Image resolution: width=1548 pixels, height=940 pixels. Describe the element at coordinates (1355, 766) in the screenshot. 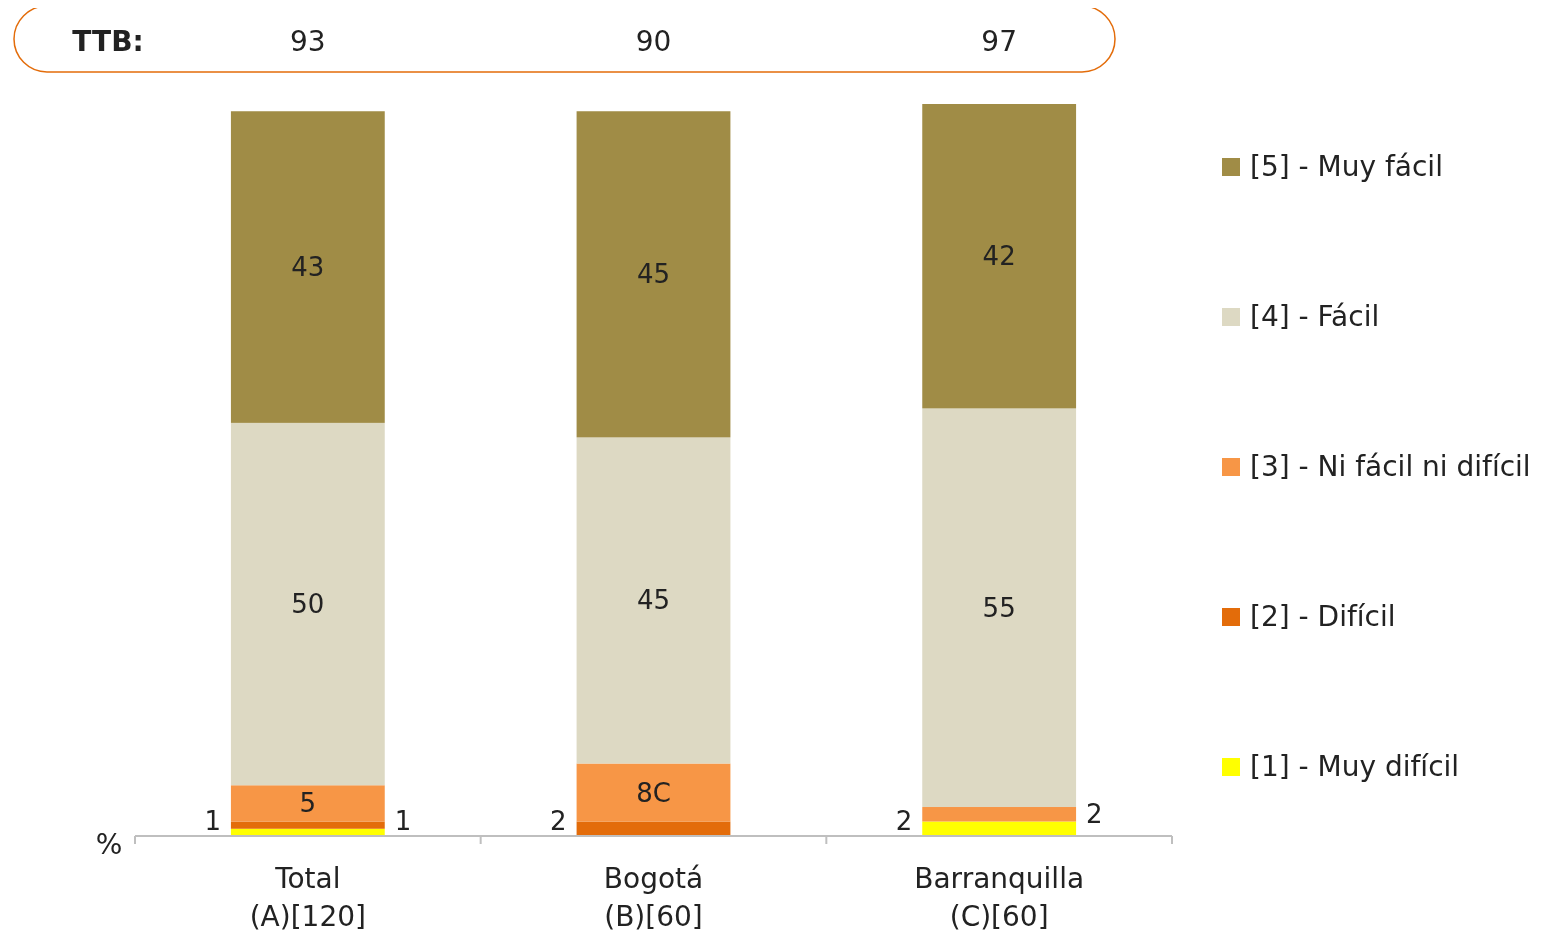

I see `legend-label: [1] - Muy difícil` at that location.